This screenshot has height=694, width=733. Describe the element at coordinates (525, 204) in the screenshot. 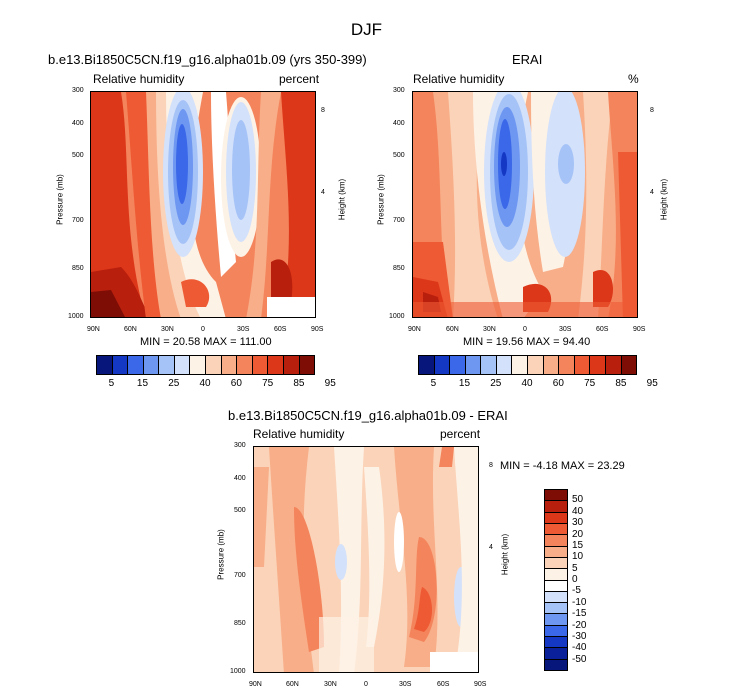

I see `panel2-plot` at that location.